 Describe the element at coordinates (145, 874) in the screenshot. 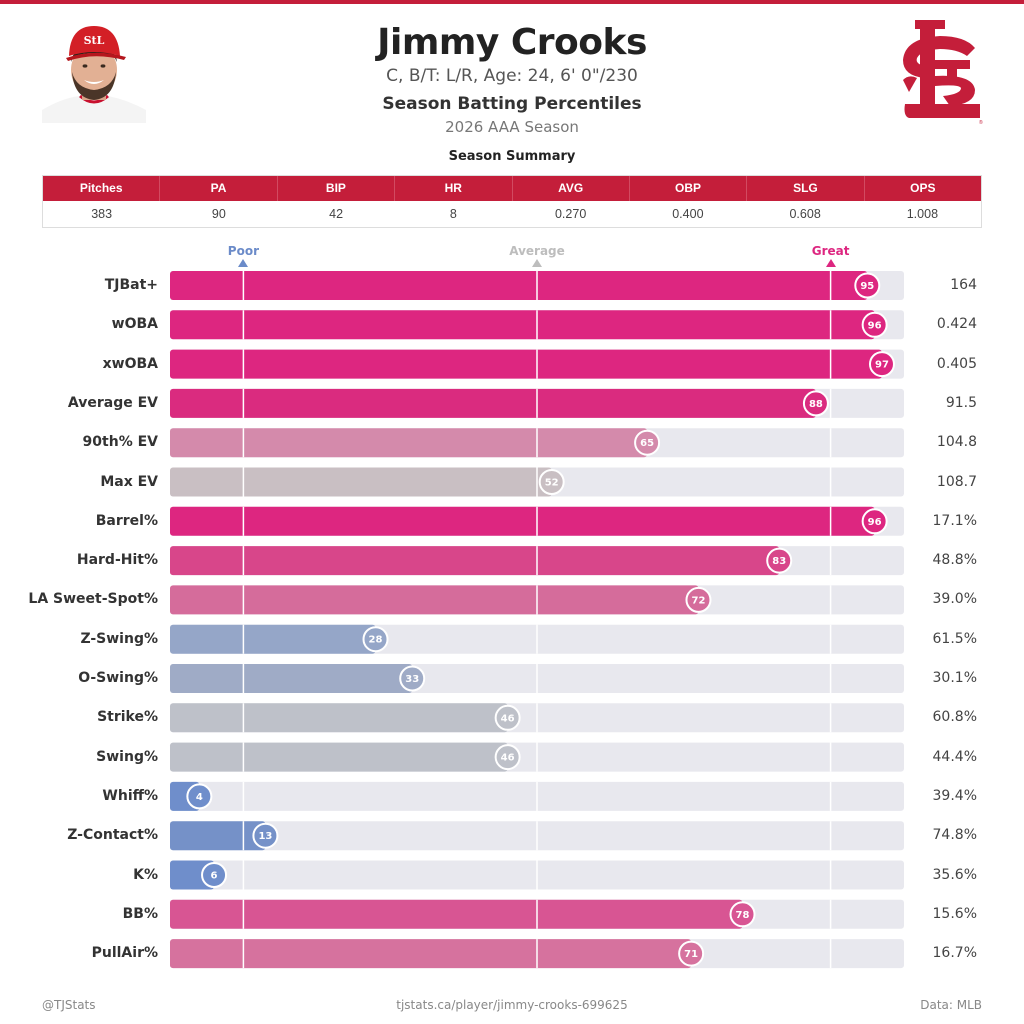

I see `metric-label: K%` at that location.